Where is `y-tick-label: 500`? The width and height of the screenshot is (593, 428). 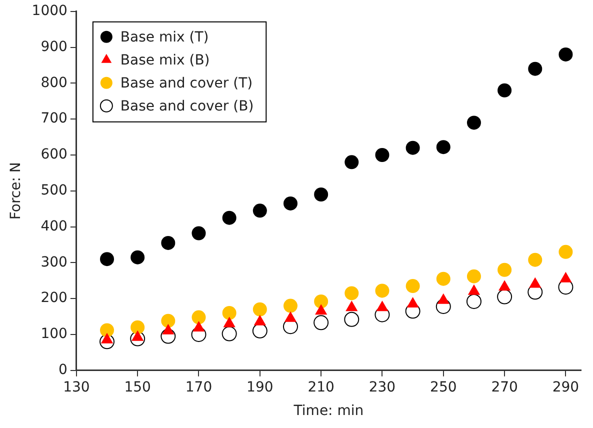
y-tick-label: 500 is located at coordinates (54, 190).